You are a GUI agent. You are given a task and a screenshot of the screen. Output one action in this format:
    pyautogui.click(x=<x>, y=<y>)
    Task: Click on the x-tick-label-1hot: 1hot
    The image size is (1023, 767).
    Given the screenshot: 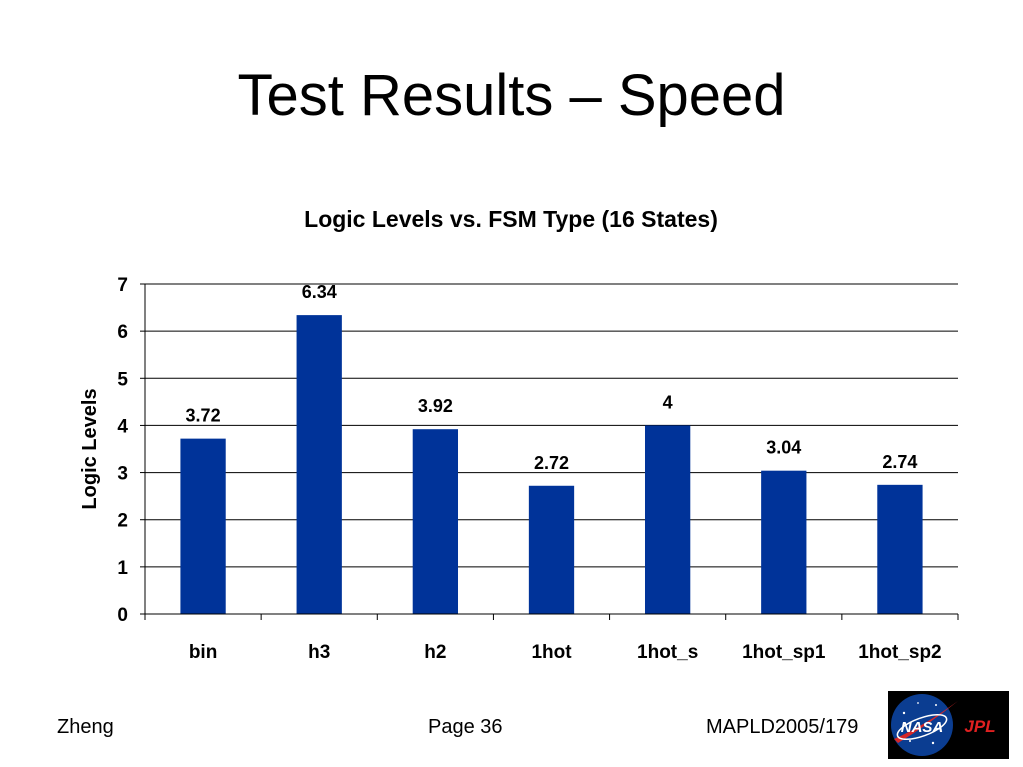 What is the action you would take?
    pyautogui.click(x=551, y=652)
    